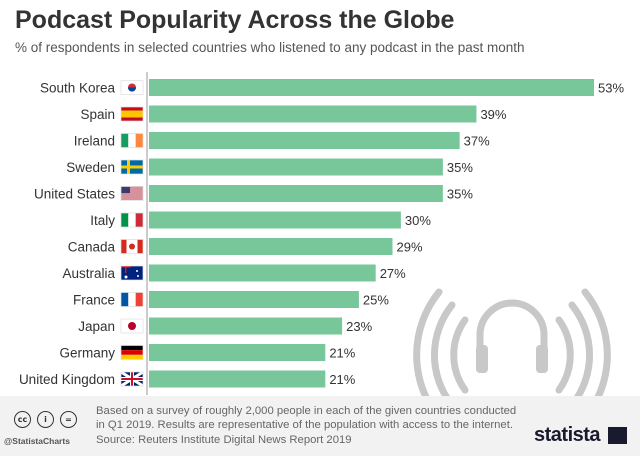 The width and height of the screenshot is (640, 456). What do you see at coordinates (90, 167) in the screenshot?
I see `category-label: Sweden` at bounding box center [90, 167].